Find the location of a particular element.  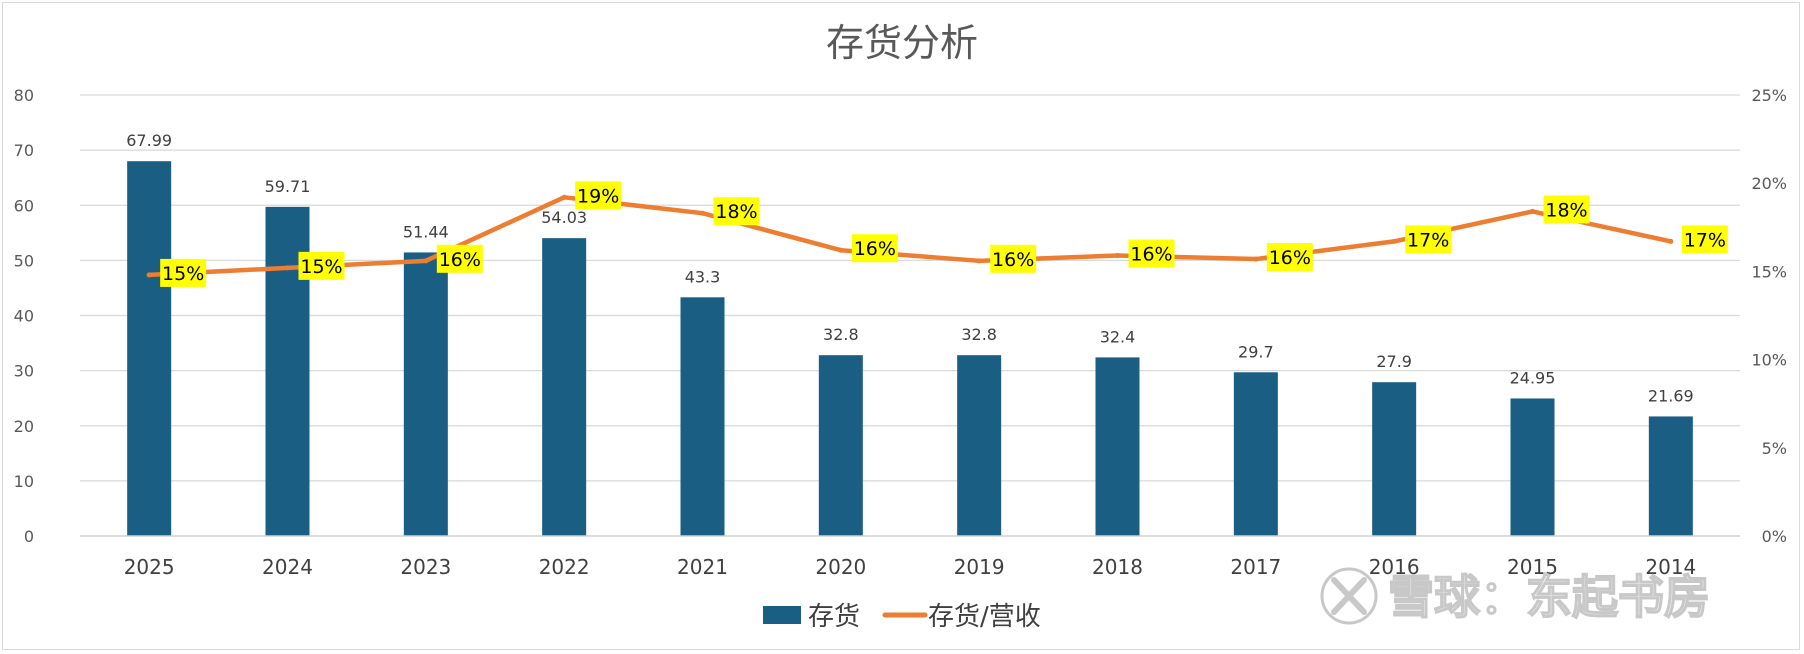

x-tick-label: 2025 is located at coordinates (149, 567).